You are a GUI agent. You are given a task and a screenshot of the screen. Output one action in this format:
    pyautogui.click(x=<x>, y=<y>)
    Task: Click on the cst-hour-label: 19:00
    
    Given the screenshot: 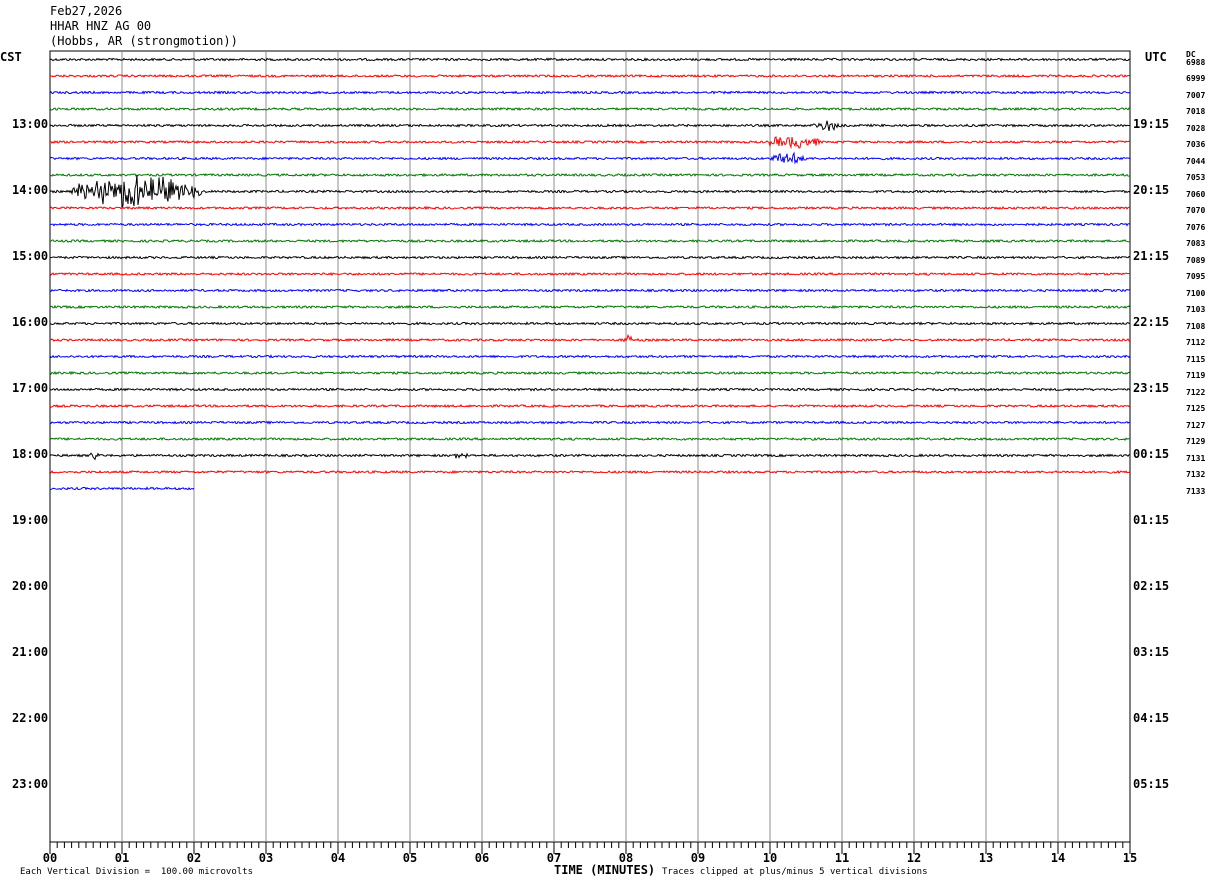 What is the action you would take?
    pyautogui.click(x=30, y=519)
    